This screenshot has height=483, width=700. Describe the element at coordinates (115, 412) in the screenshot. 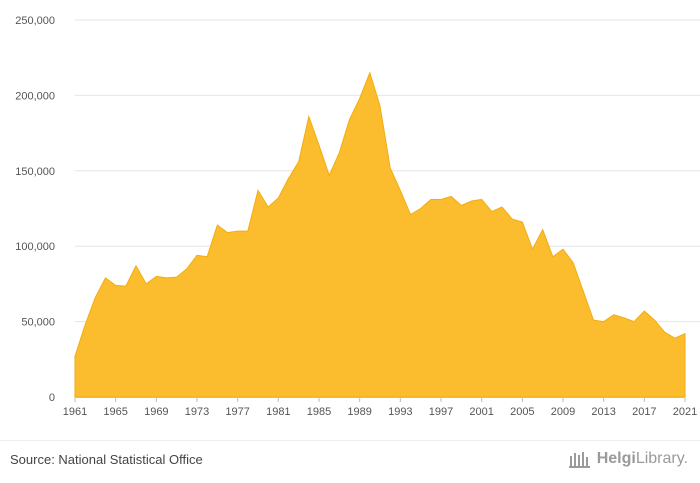

I see `x-tick-label: 1965` at that location.